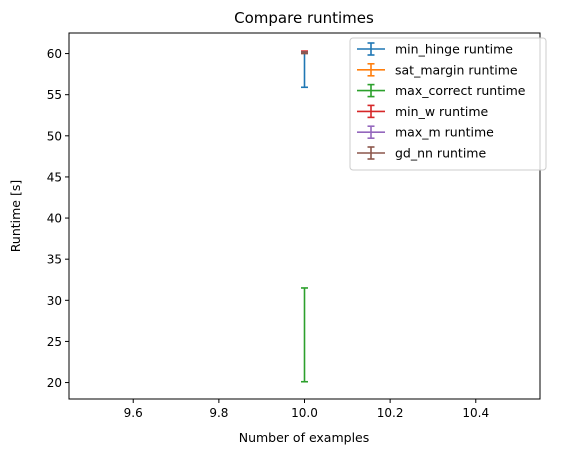 The width and height of the screenshot is (566, 455). I want to click on x-tick-label: 10.2, so click(390, 413).